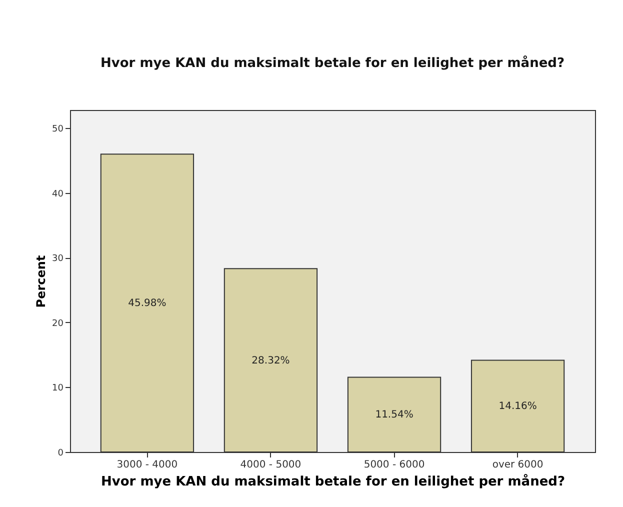 Image resolution: width=623 pixels, height=507 pixels. I want to click on data-label: 45.98%, so click(147, 304).